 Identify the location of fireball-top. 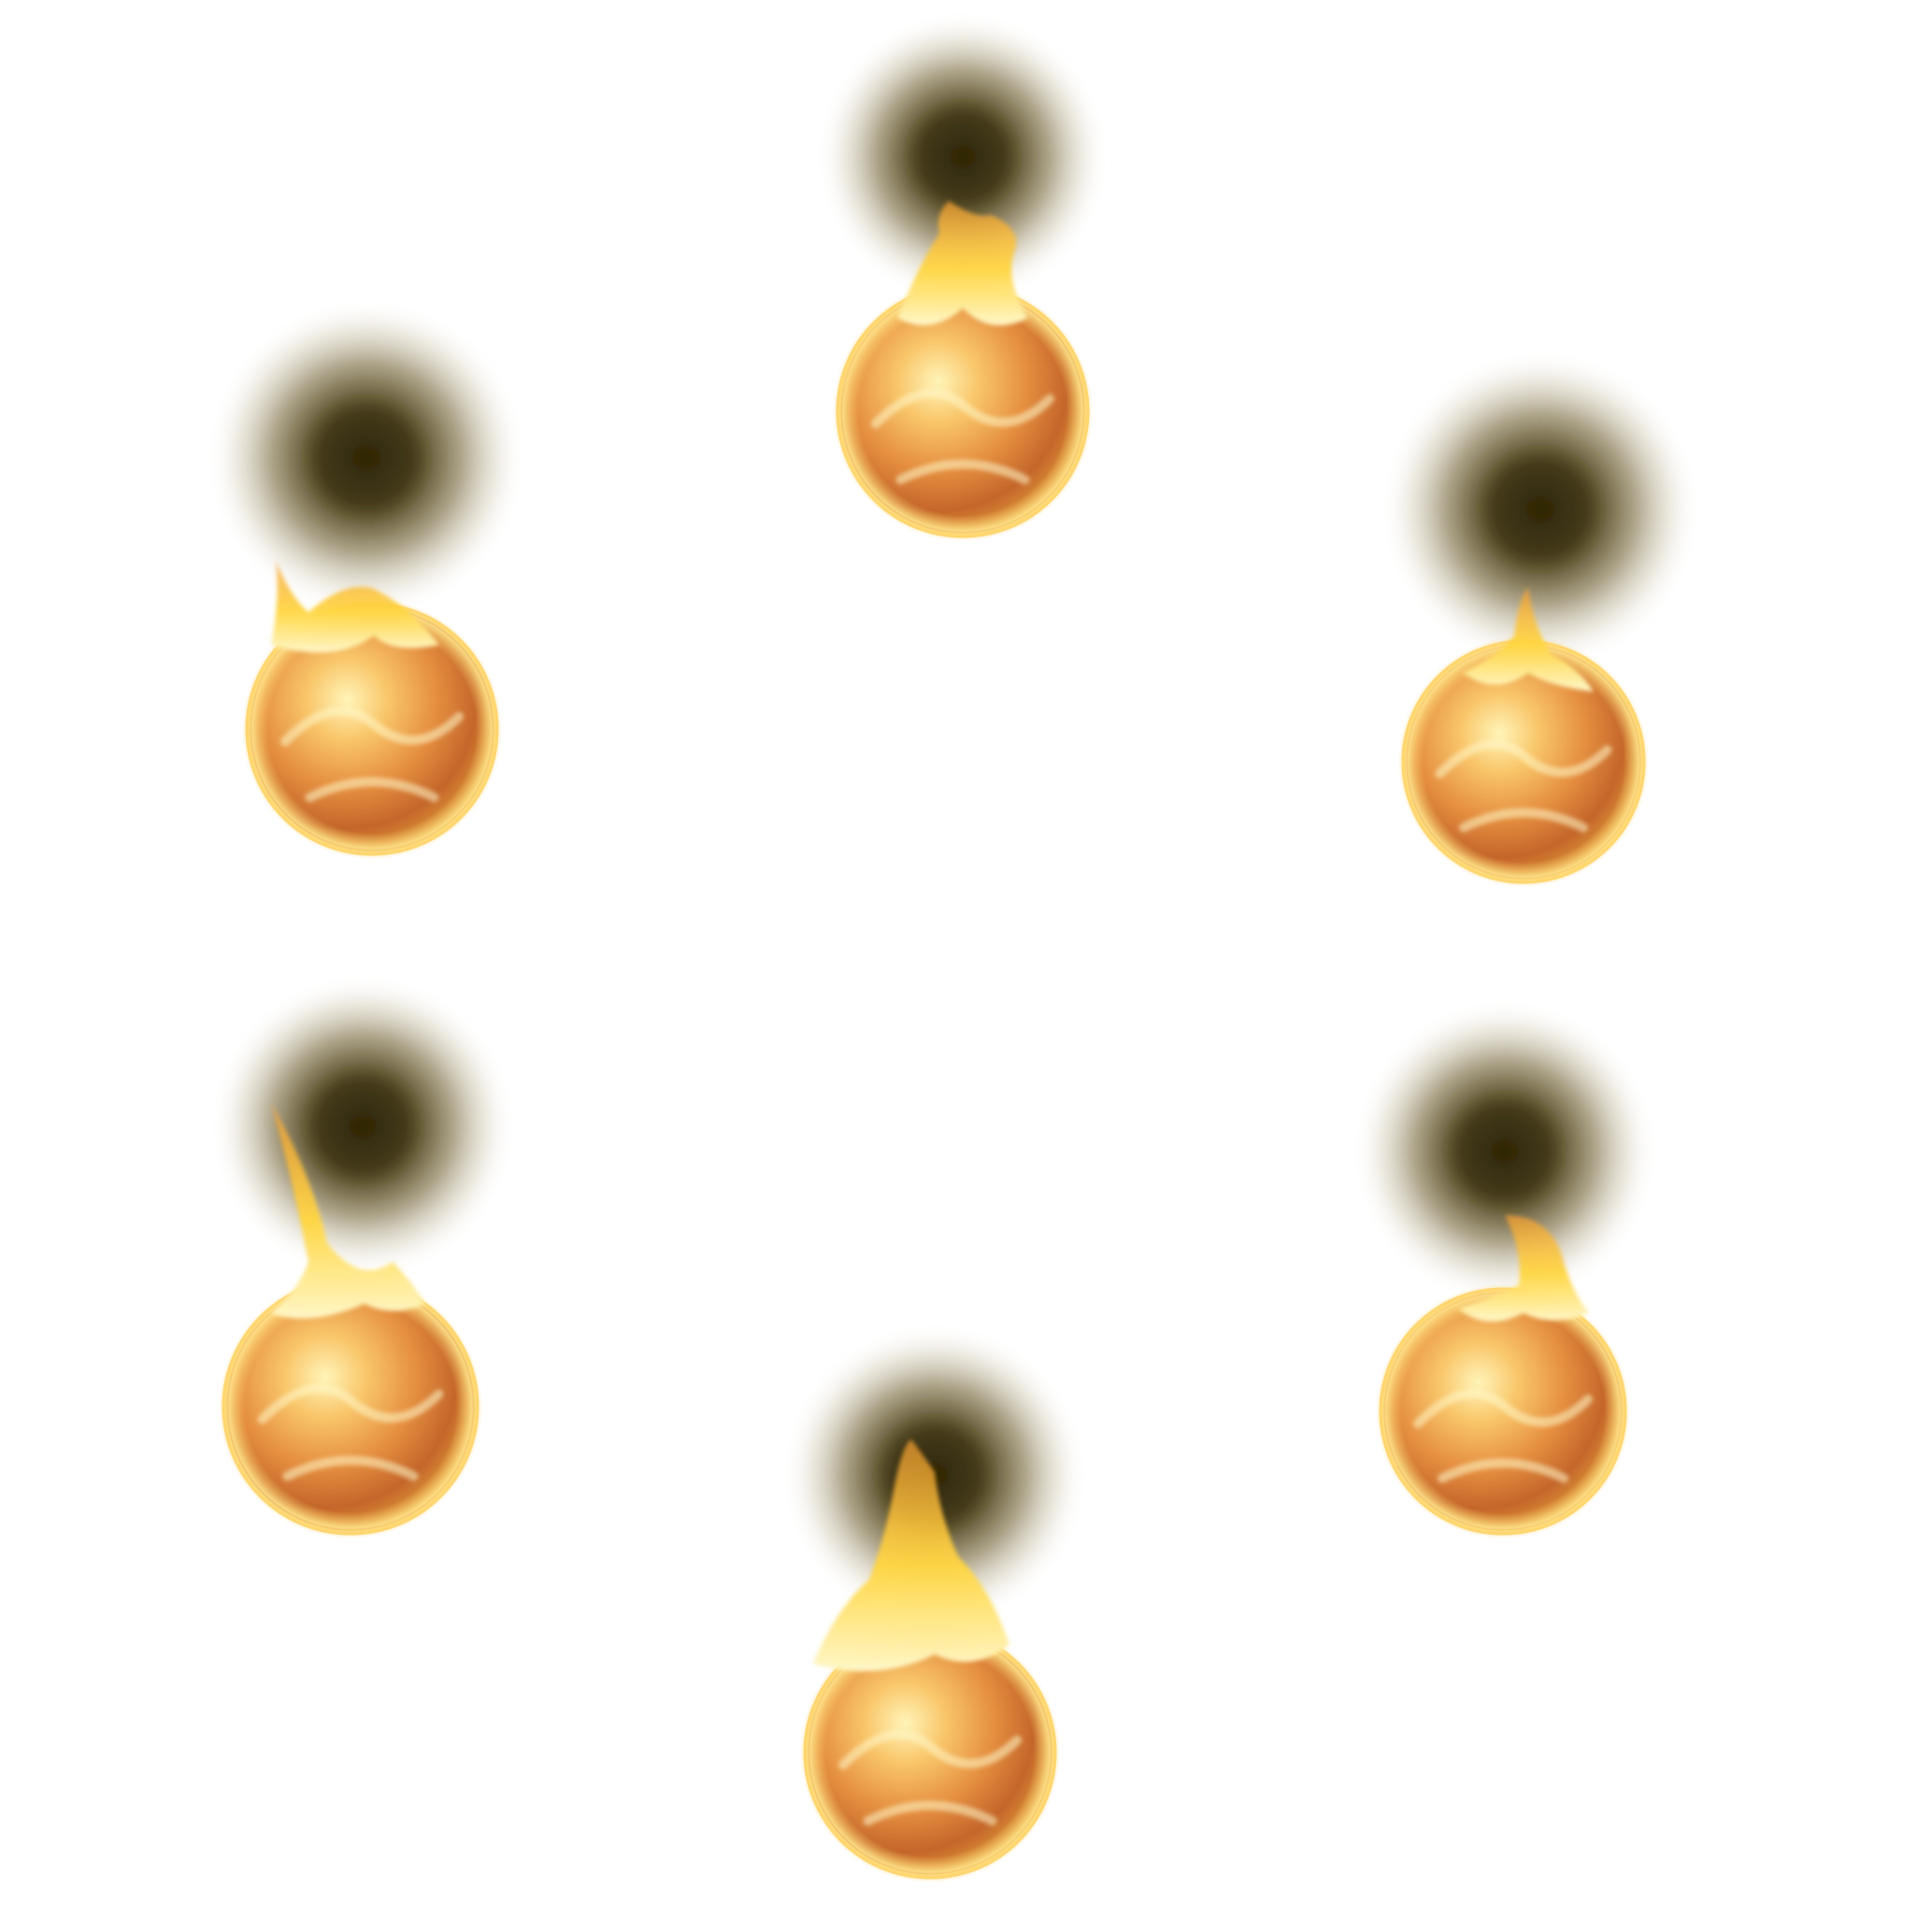
(963, 276).